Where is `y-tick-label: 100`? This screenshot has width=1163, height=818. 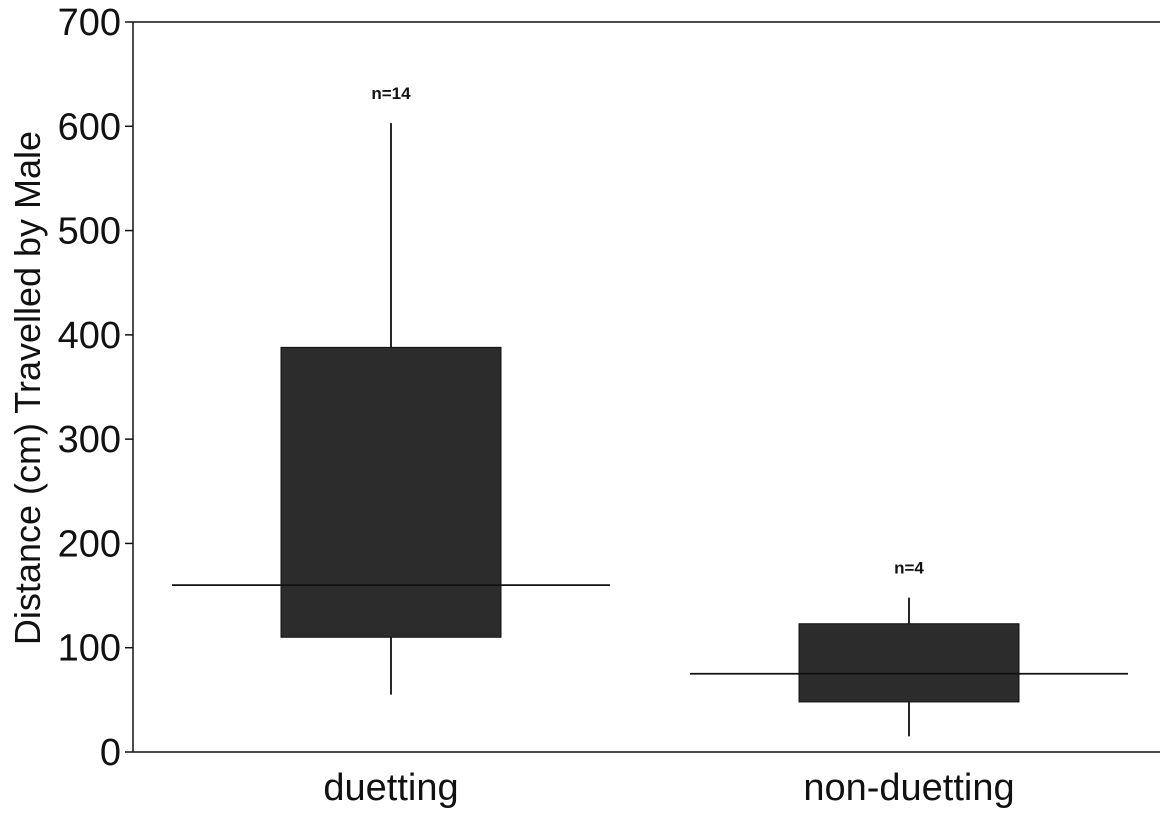
y-tick-label: 100 is located at coordinates (89, 649).